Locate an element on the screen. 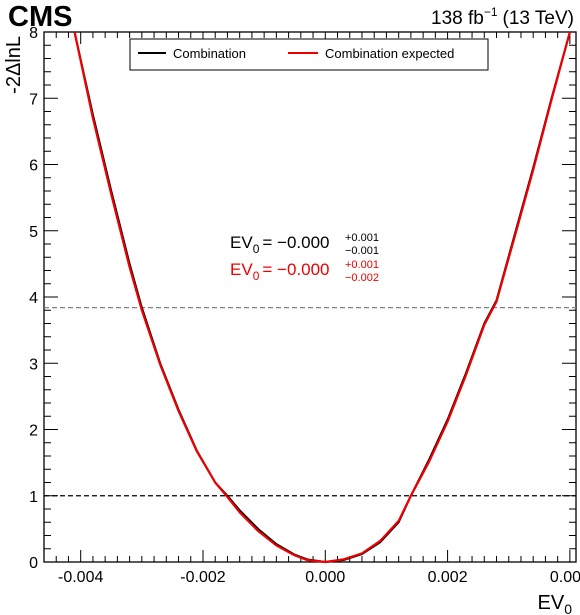 The width and height of the screenshot is (580, 615). y-tick-label: 0 is located at coordinates (33, 563).